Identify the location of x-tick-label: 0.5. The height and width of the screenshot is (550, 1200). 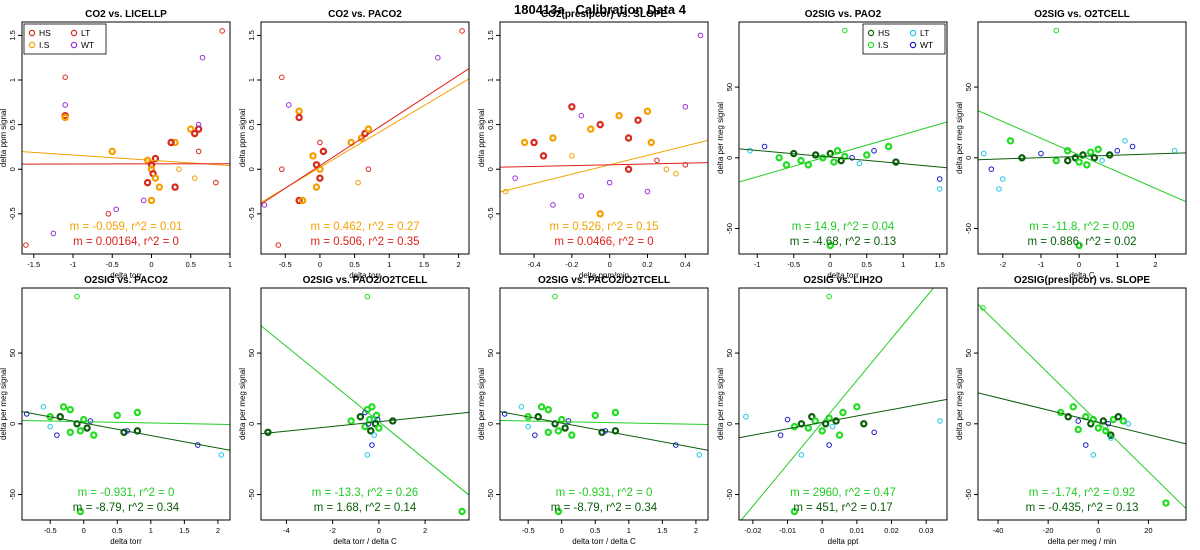
(191, 264).